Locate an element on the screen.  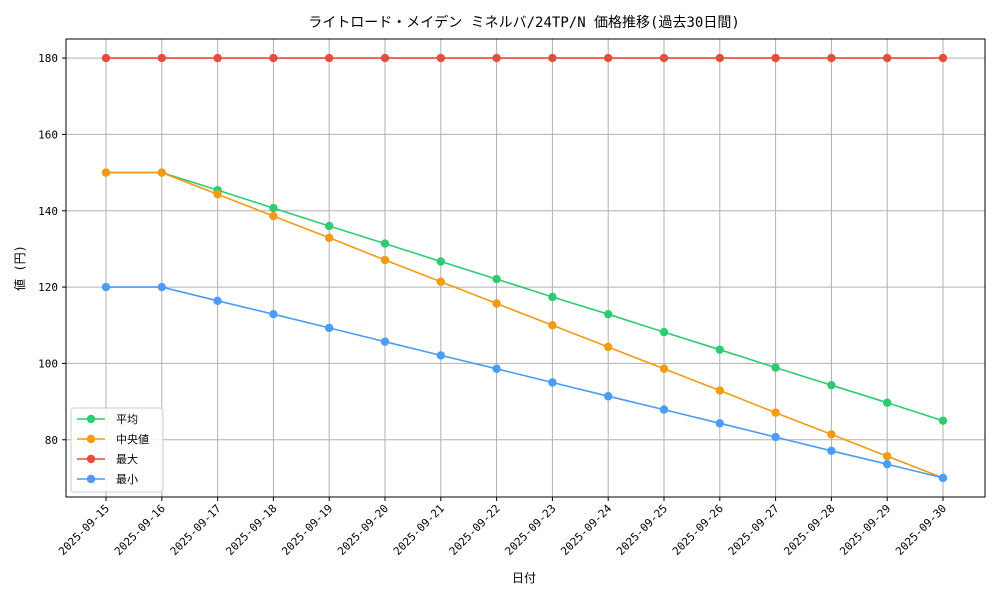
x-axis-title: 日付 is located at coordinates (524, 578).